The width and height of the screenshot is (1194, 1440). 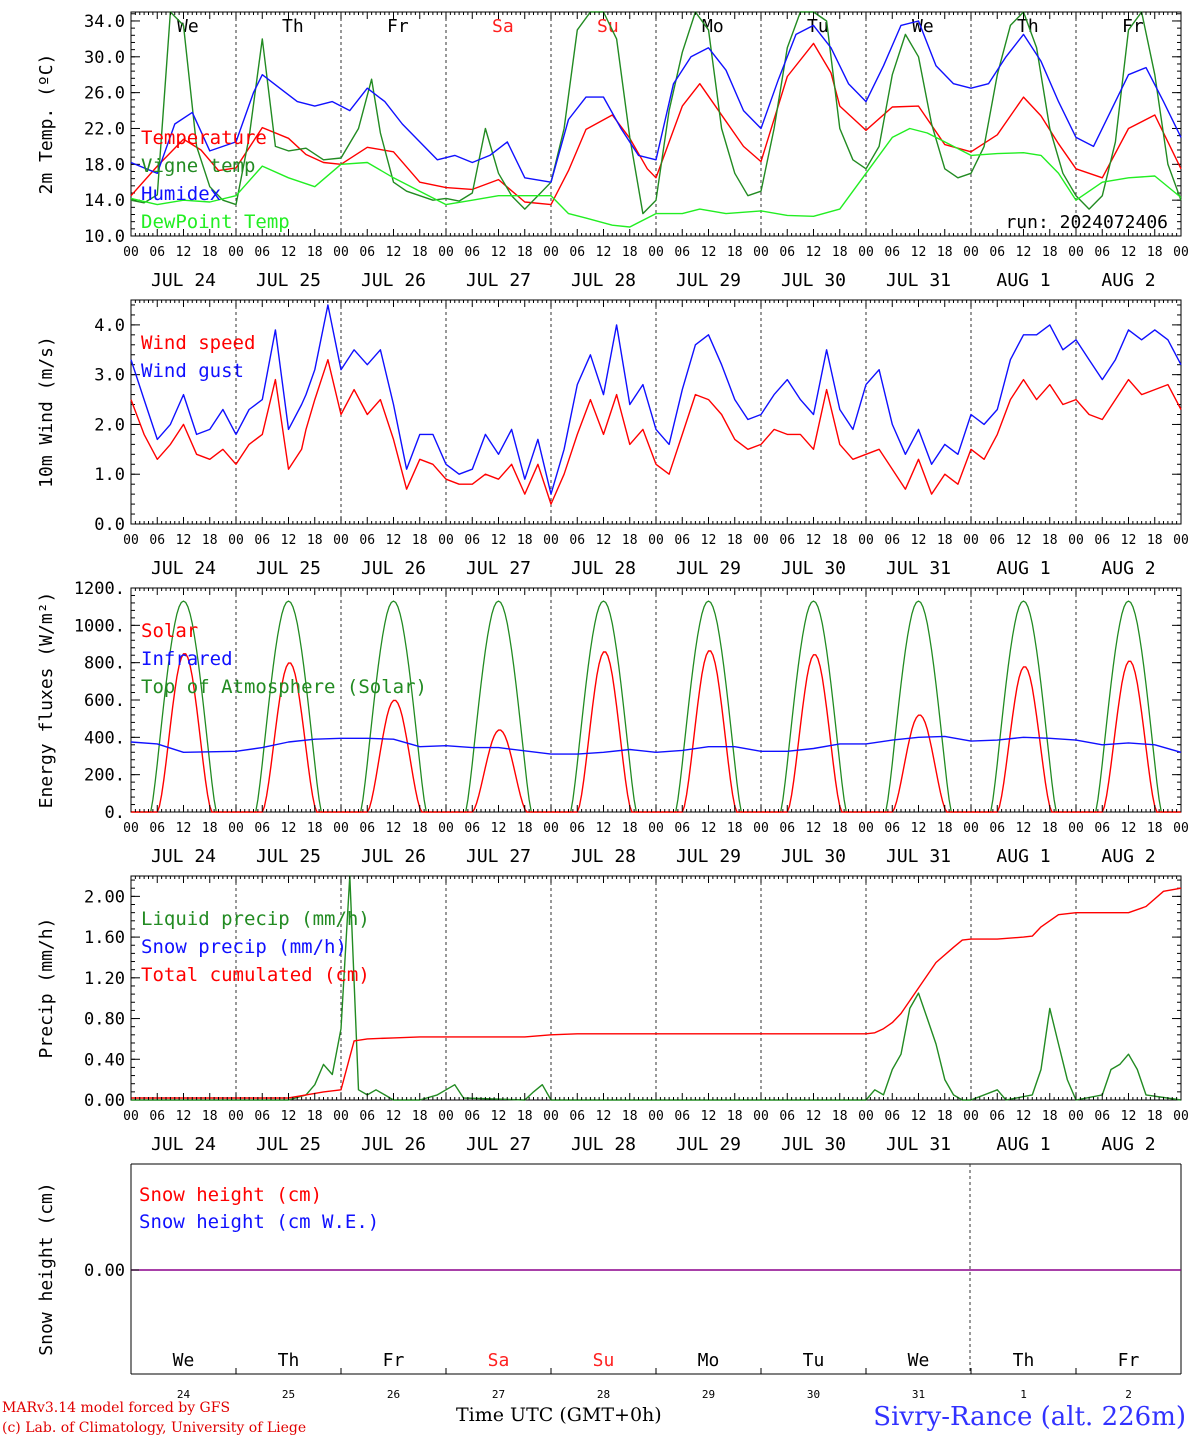 What do you see at coordinates (608, 26) in the screenshot?
I see `weekday-label: Su` at bounding box center [608, 26].